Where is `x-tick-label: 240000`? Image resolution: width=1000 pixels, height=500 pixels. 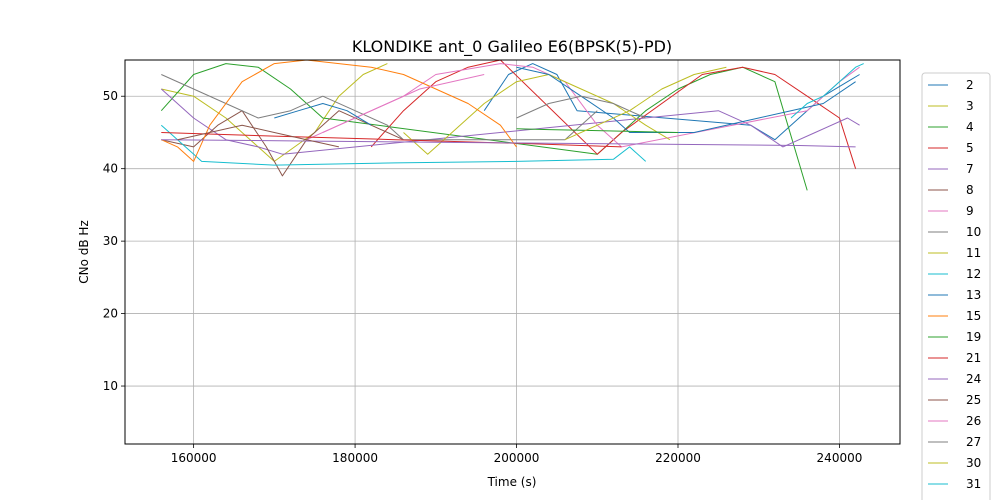 x-tick-label: 240000 is located at coordinates (840, 458).